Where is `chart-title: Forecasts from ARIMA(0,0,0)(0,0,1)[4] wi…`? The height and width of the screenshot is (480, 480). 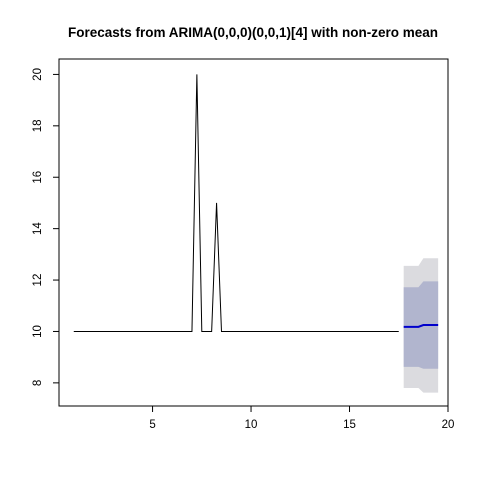 chart-title: Forecasts from ARIMA(0,0,0)(0,0,1)[4] wi… is located at coordinates (253, 32).